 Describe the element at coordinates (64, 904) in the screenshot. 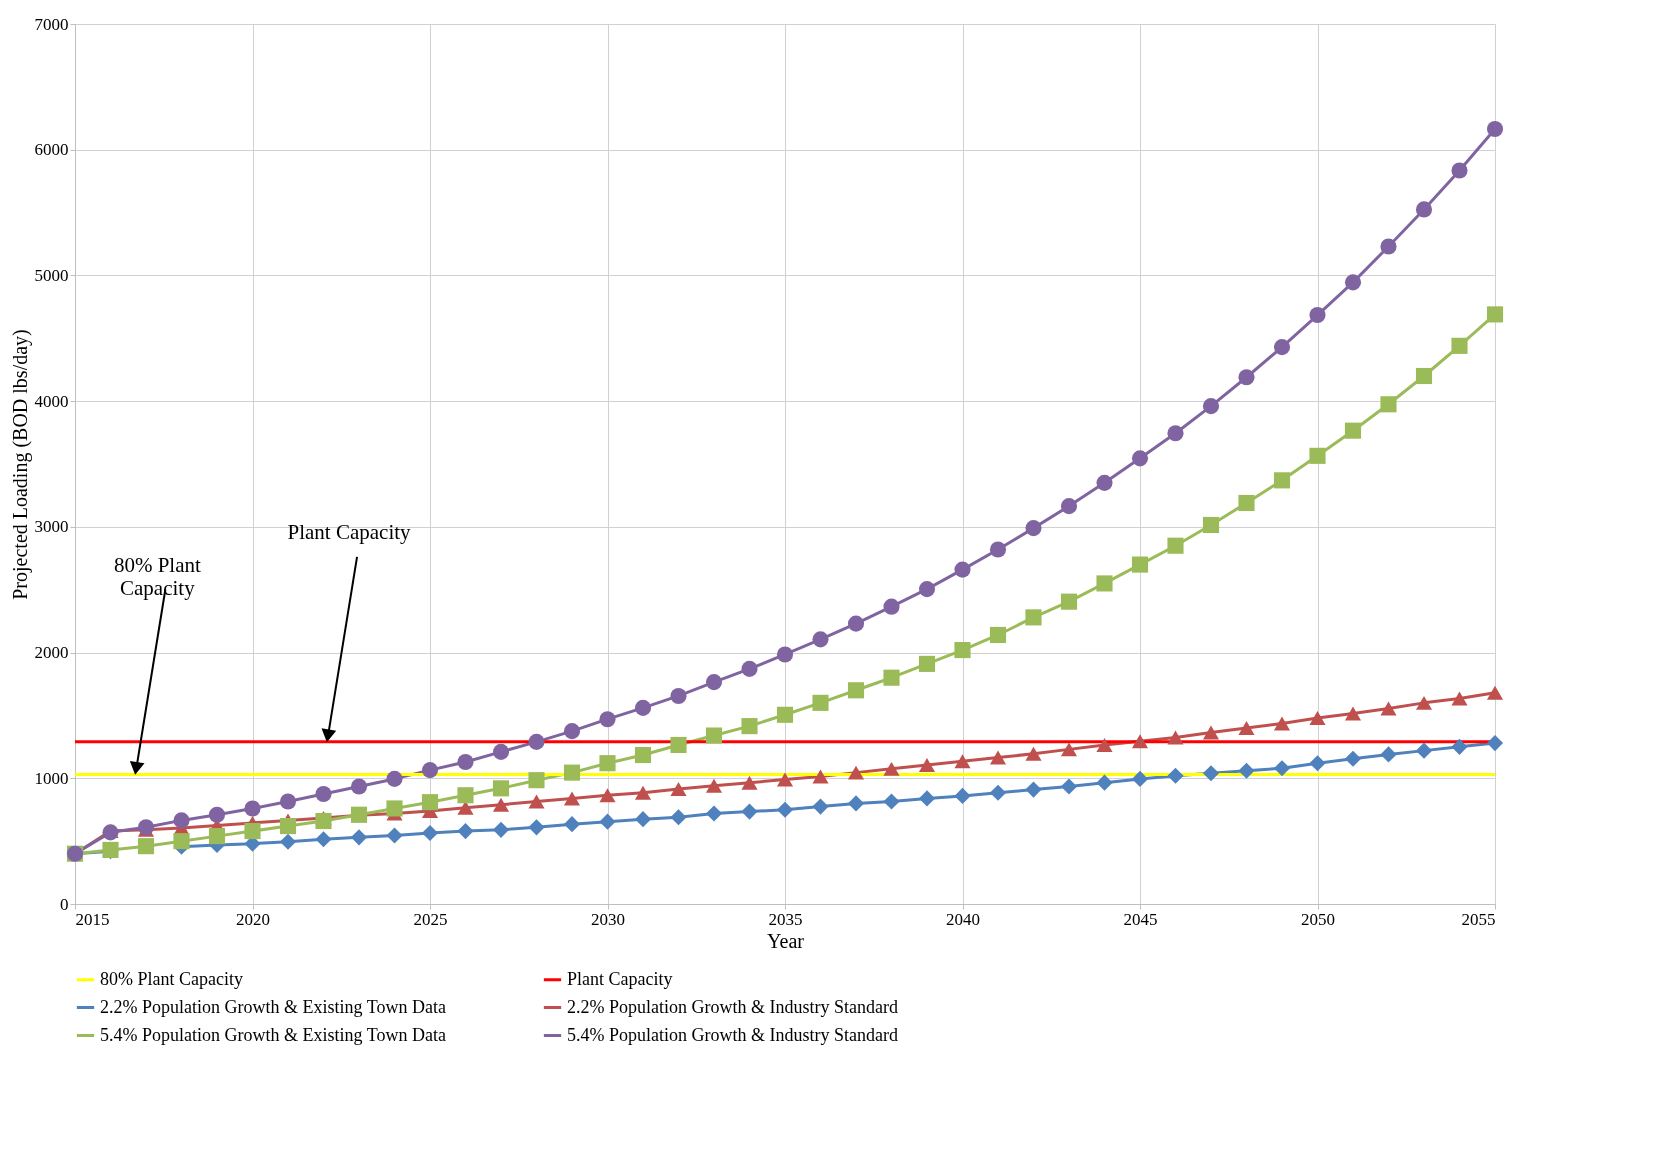

I see `y-tick-label: 0` at that location.